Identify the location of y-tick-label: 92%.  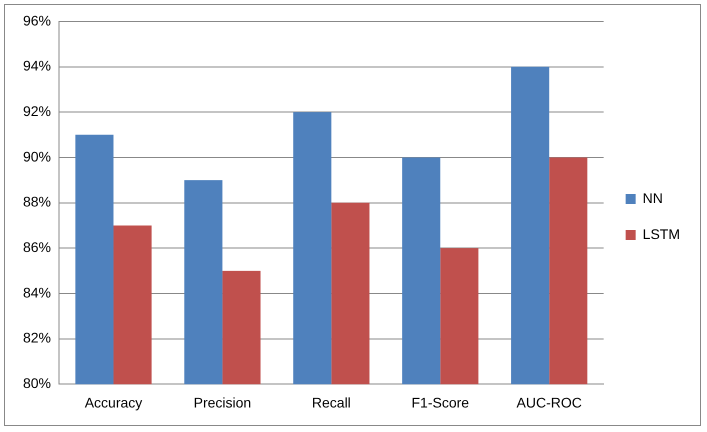
(37, 110).